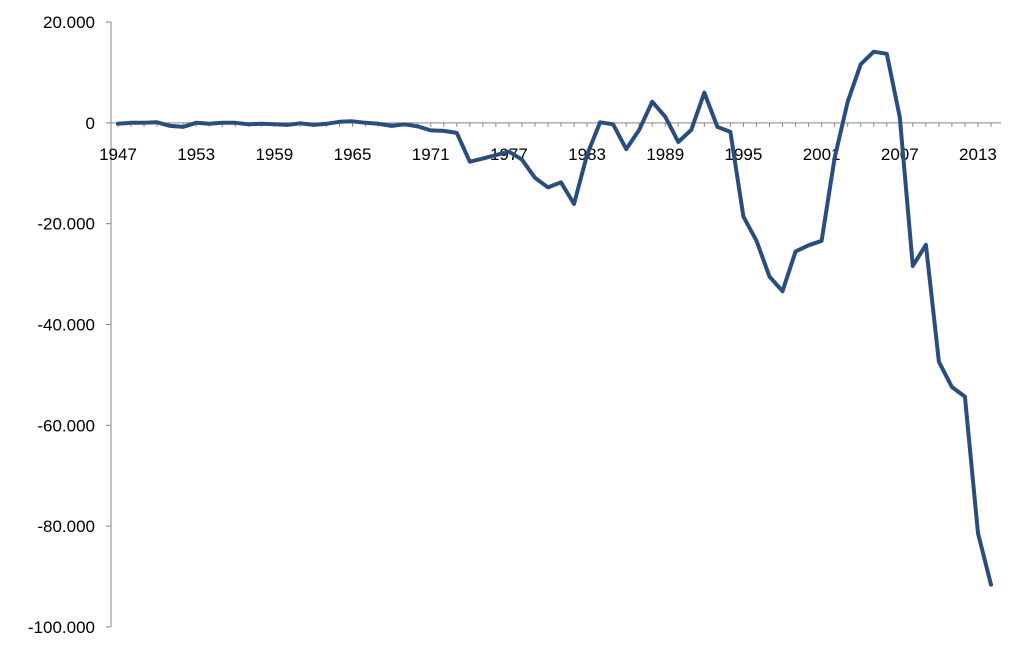 The image size is (1024, 645). I want to click on x-tick-label: 2013, so click(978, 154).